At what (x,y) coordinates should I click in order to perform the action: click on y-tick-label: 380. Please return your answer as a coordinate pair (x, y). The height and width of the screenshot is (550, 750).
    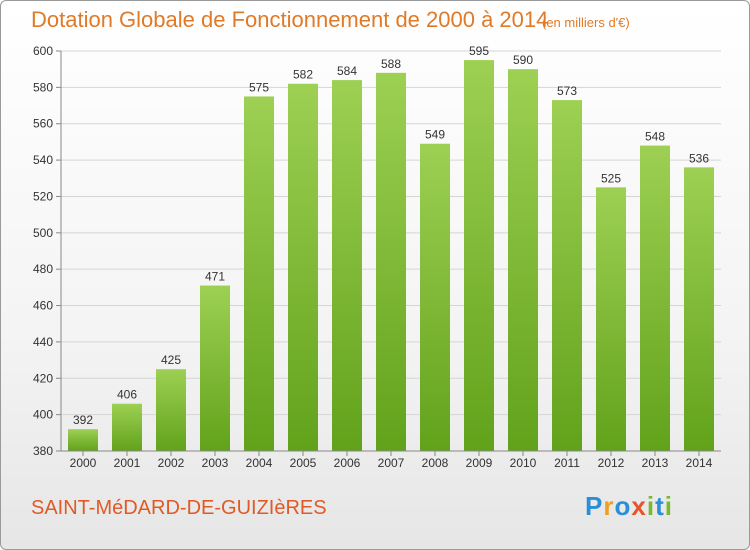
    Looking at the image, I should click on (43, 451).